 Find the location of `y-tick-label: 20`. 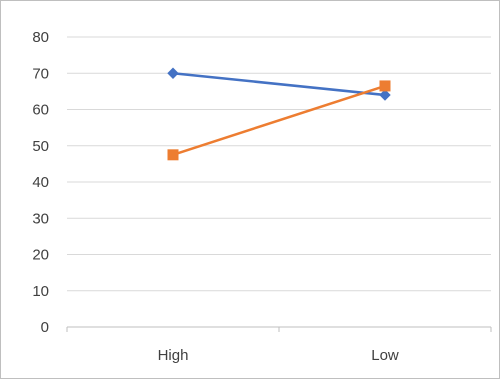

y-tick-label: 20 is located at coordinates (40, 255).